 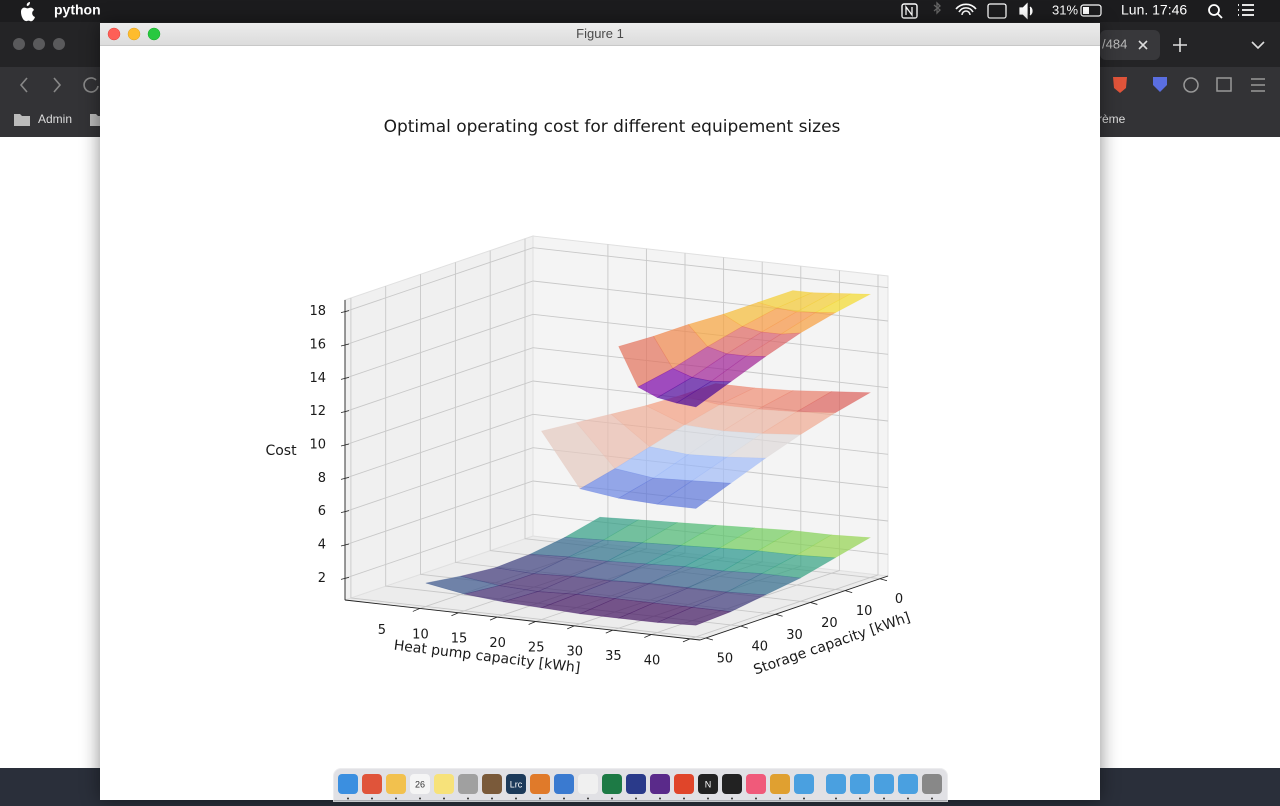 I want to click on tab-bar-icons: /484, so click(x=639, y=45).